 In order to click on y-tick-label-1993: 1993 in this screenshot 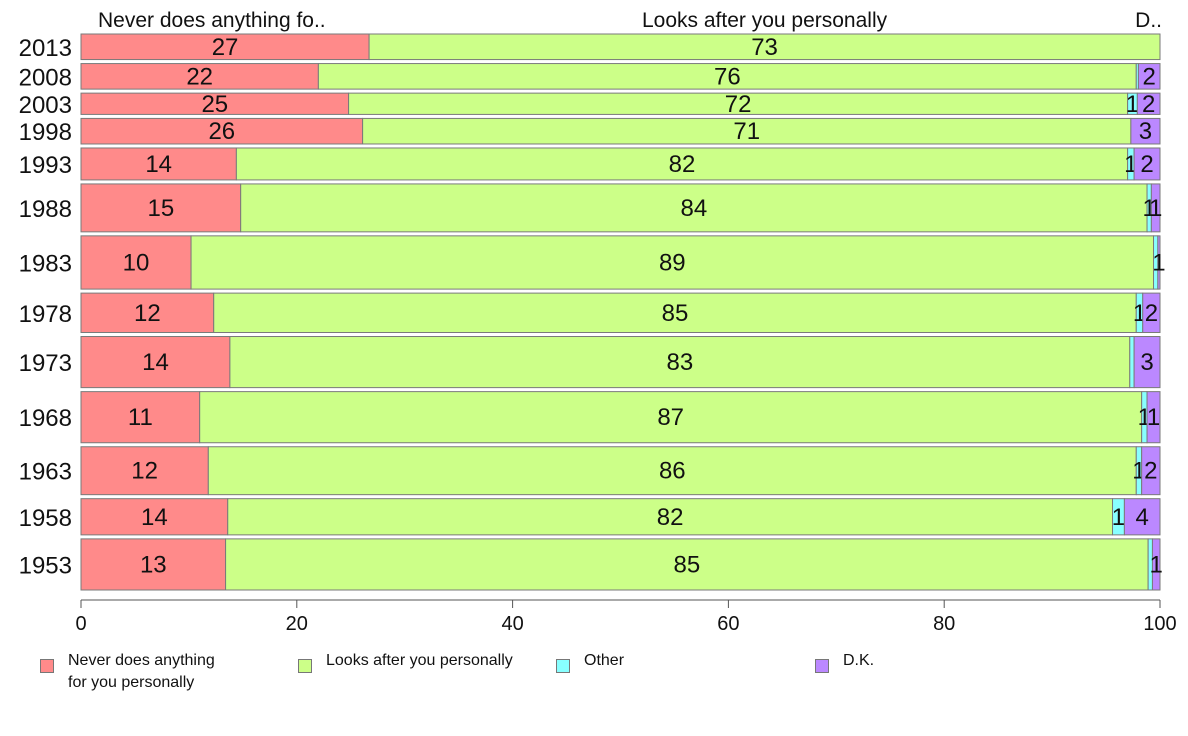, I will do `click(45, 165)`.